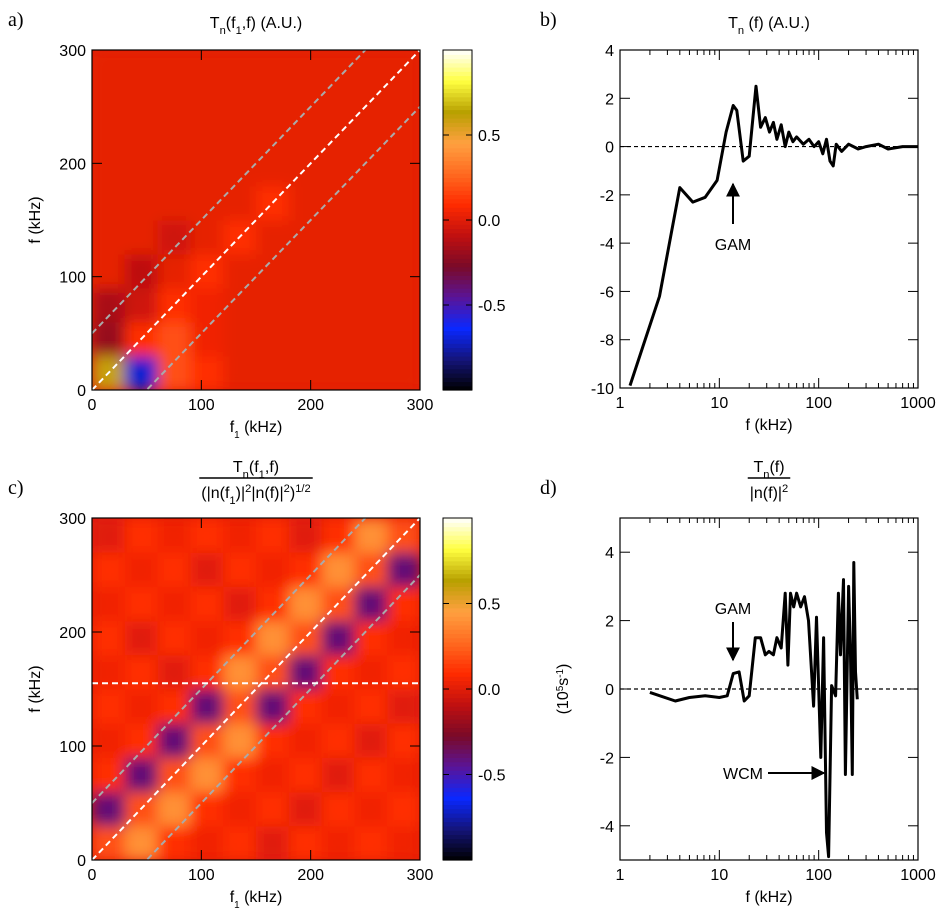  I want to click on text-run: (f) (A.U.), so click(777, 23).